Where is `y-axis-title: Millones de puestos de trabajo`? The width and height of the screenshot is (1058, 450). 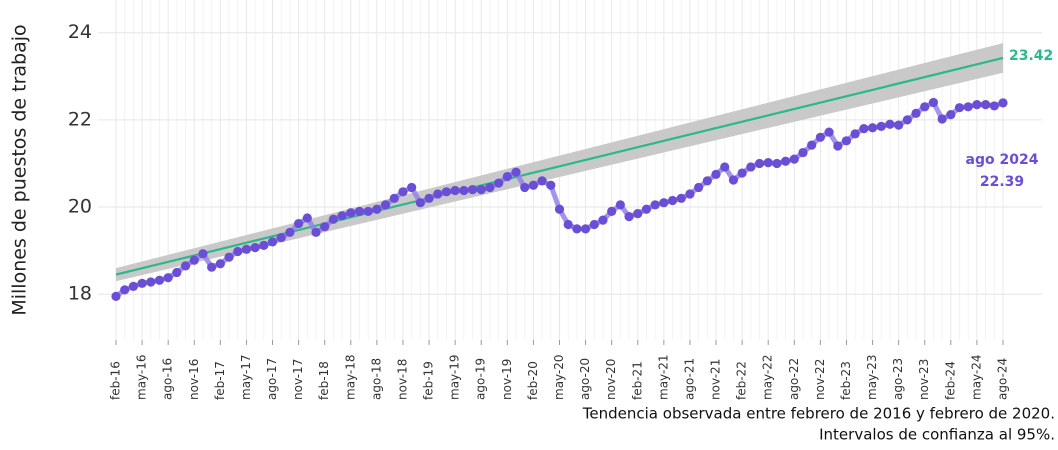 y-axis-title: Millones de puestos de trabajo is located at coordinates (20, 169).